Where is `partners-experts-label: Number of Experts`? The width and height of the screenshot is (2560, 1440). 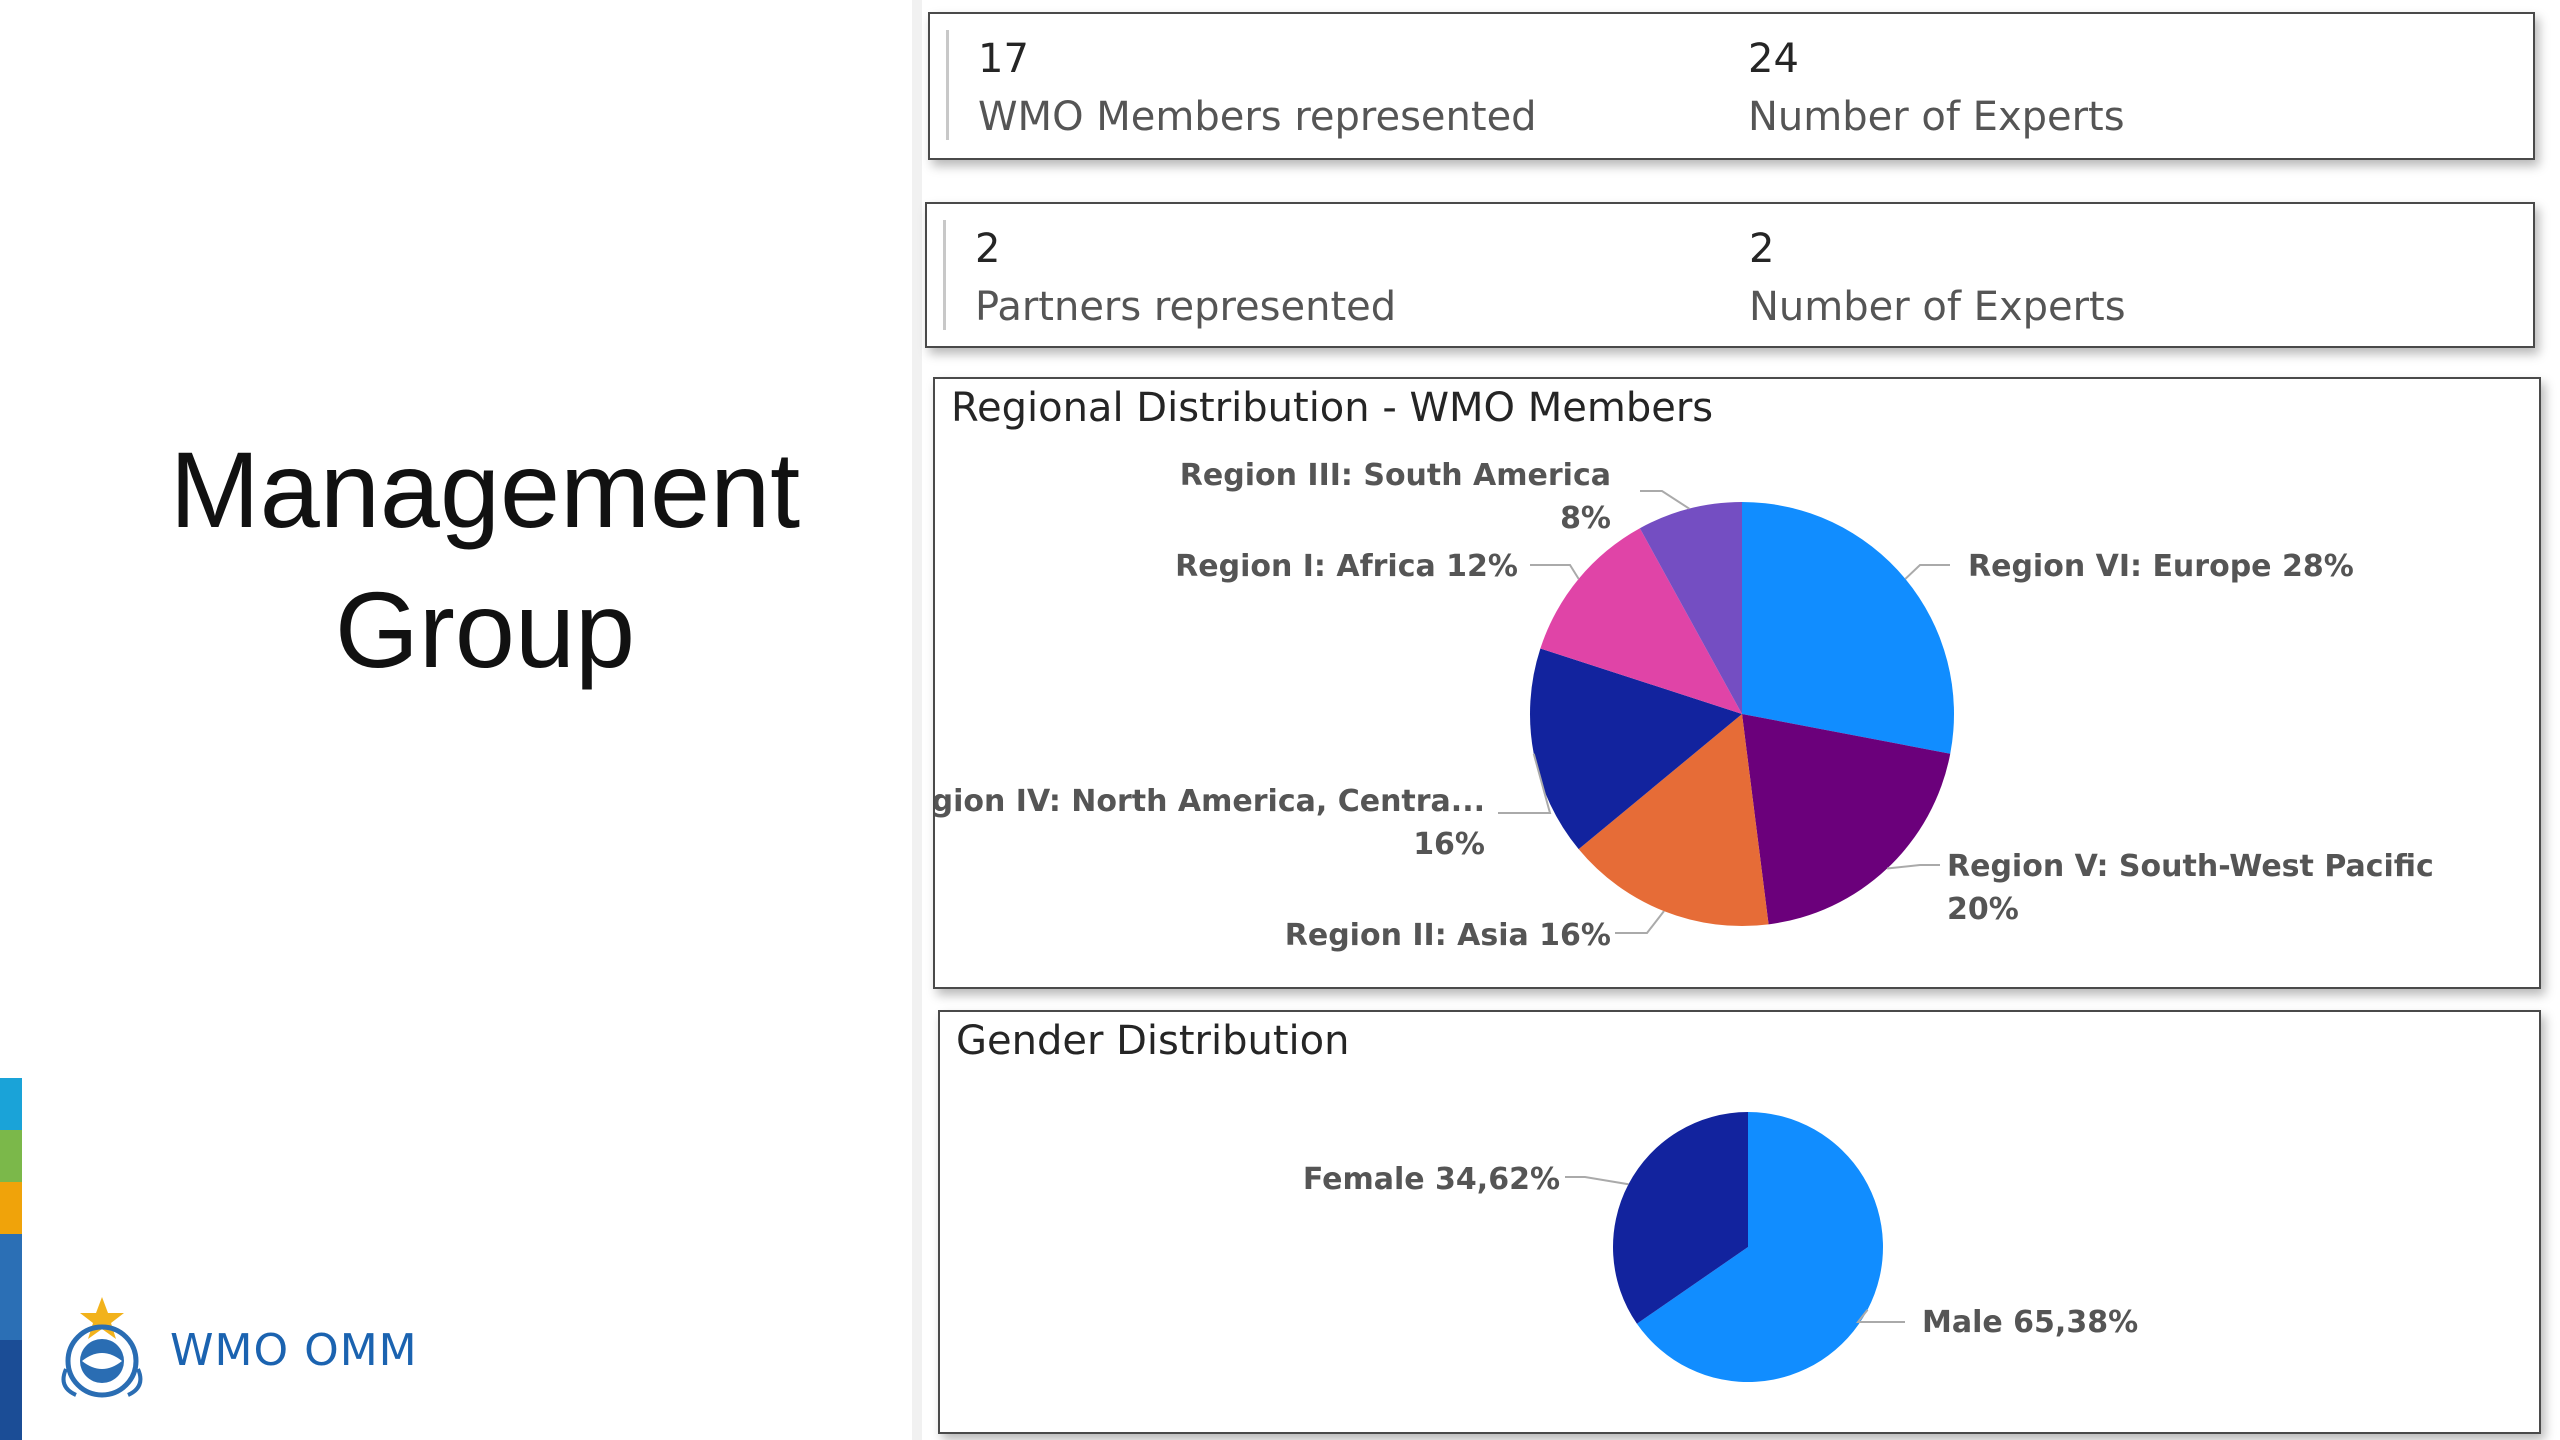
partners-experts-label: Number of Experts is located at coordinates (1937, 307).